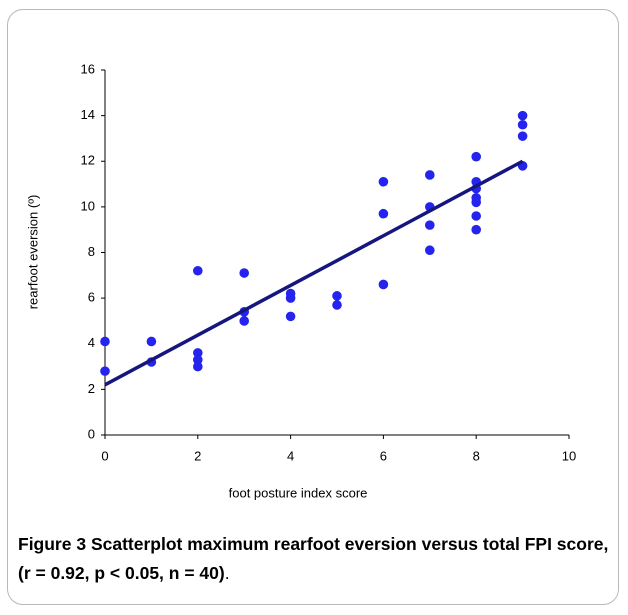 The height and width of the screenshot is (615, 628). What do you see at coordinates (91, 251) in the screenshot?
I see `y-tick-label: 8` at bounding box center [91, 251].